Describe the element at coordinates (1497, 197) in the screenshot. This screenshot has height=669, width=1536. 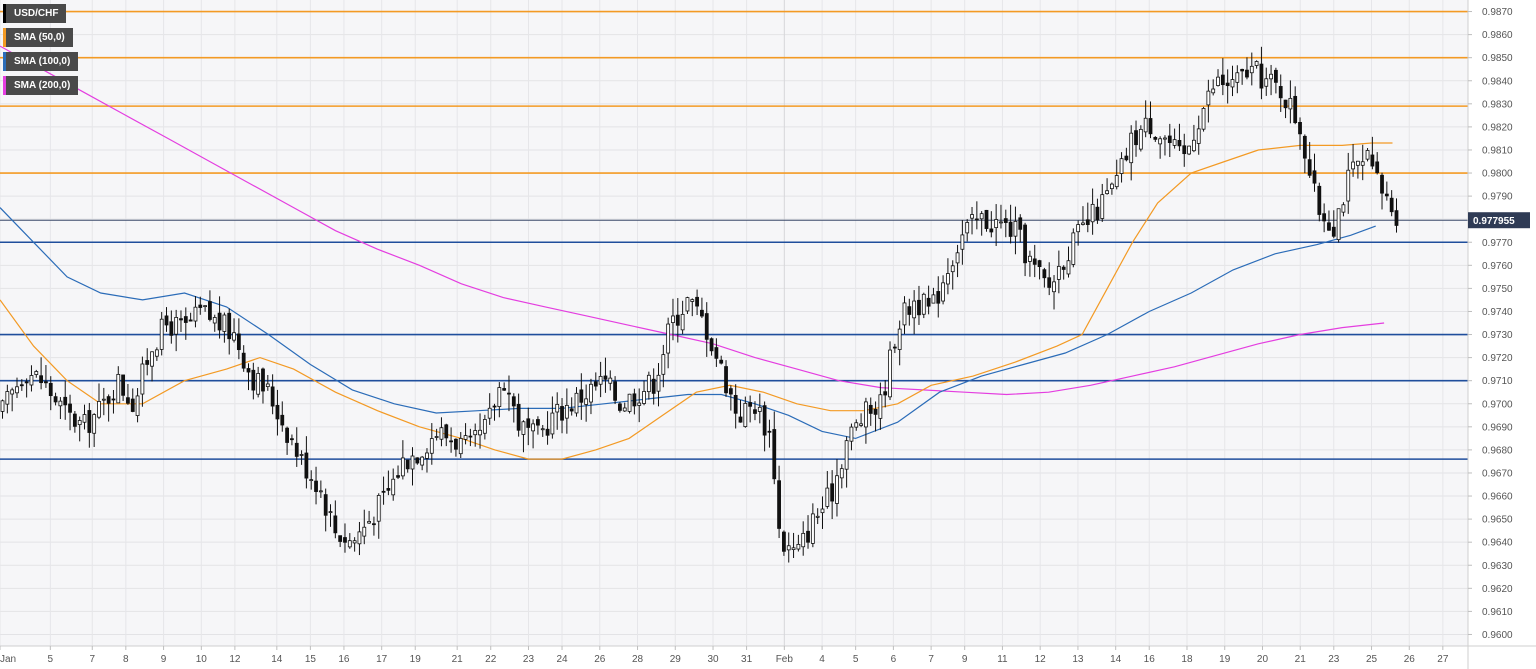
I see `y-tick-label: 0.9790` at that location.